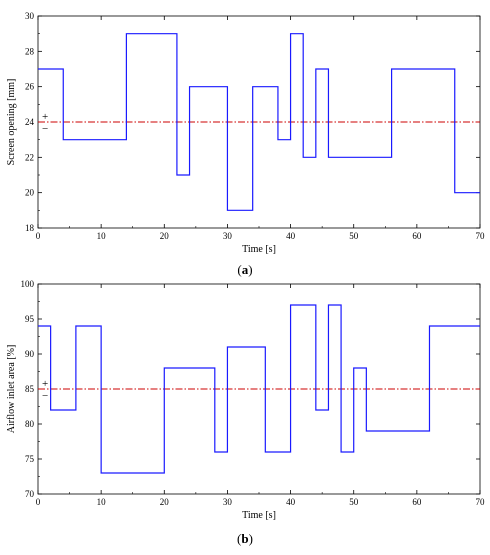  What do you see at coordinates (30, 51) in the screenshot?
I see `y-tick-label: 28` at bounding box center [30, 51].